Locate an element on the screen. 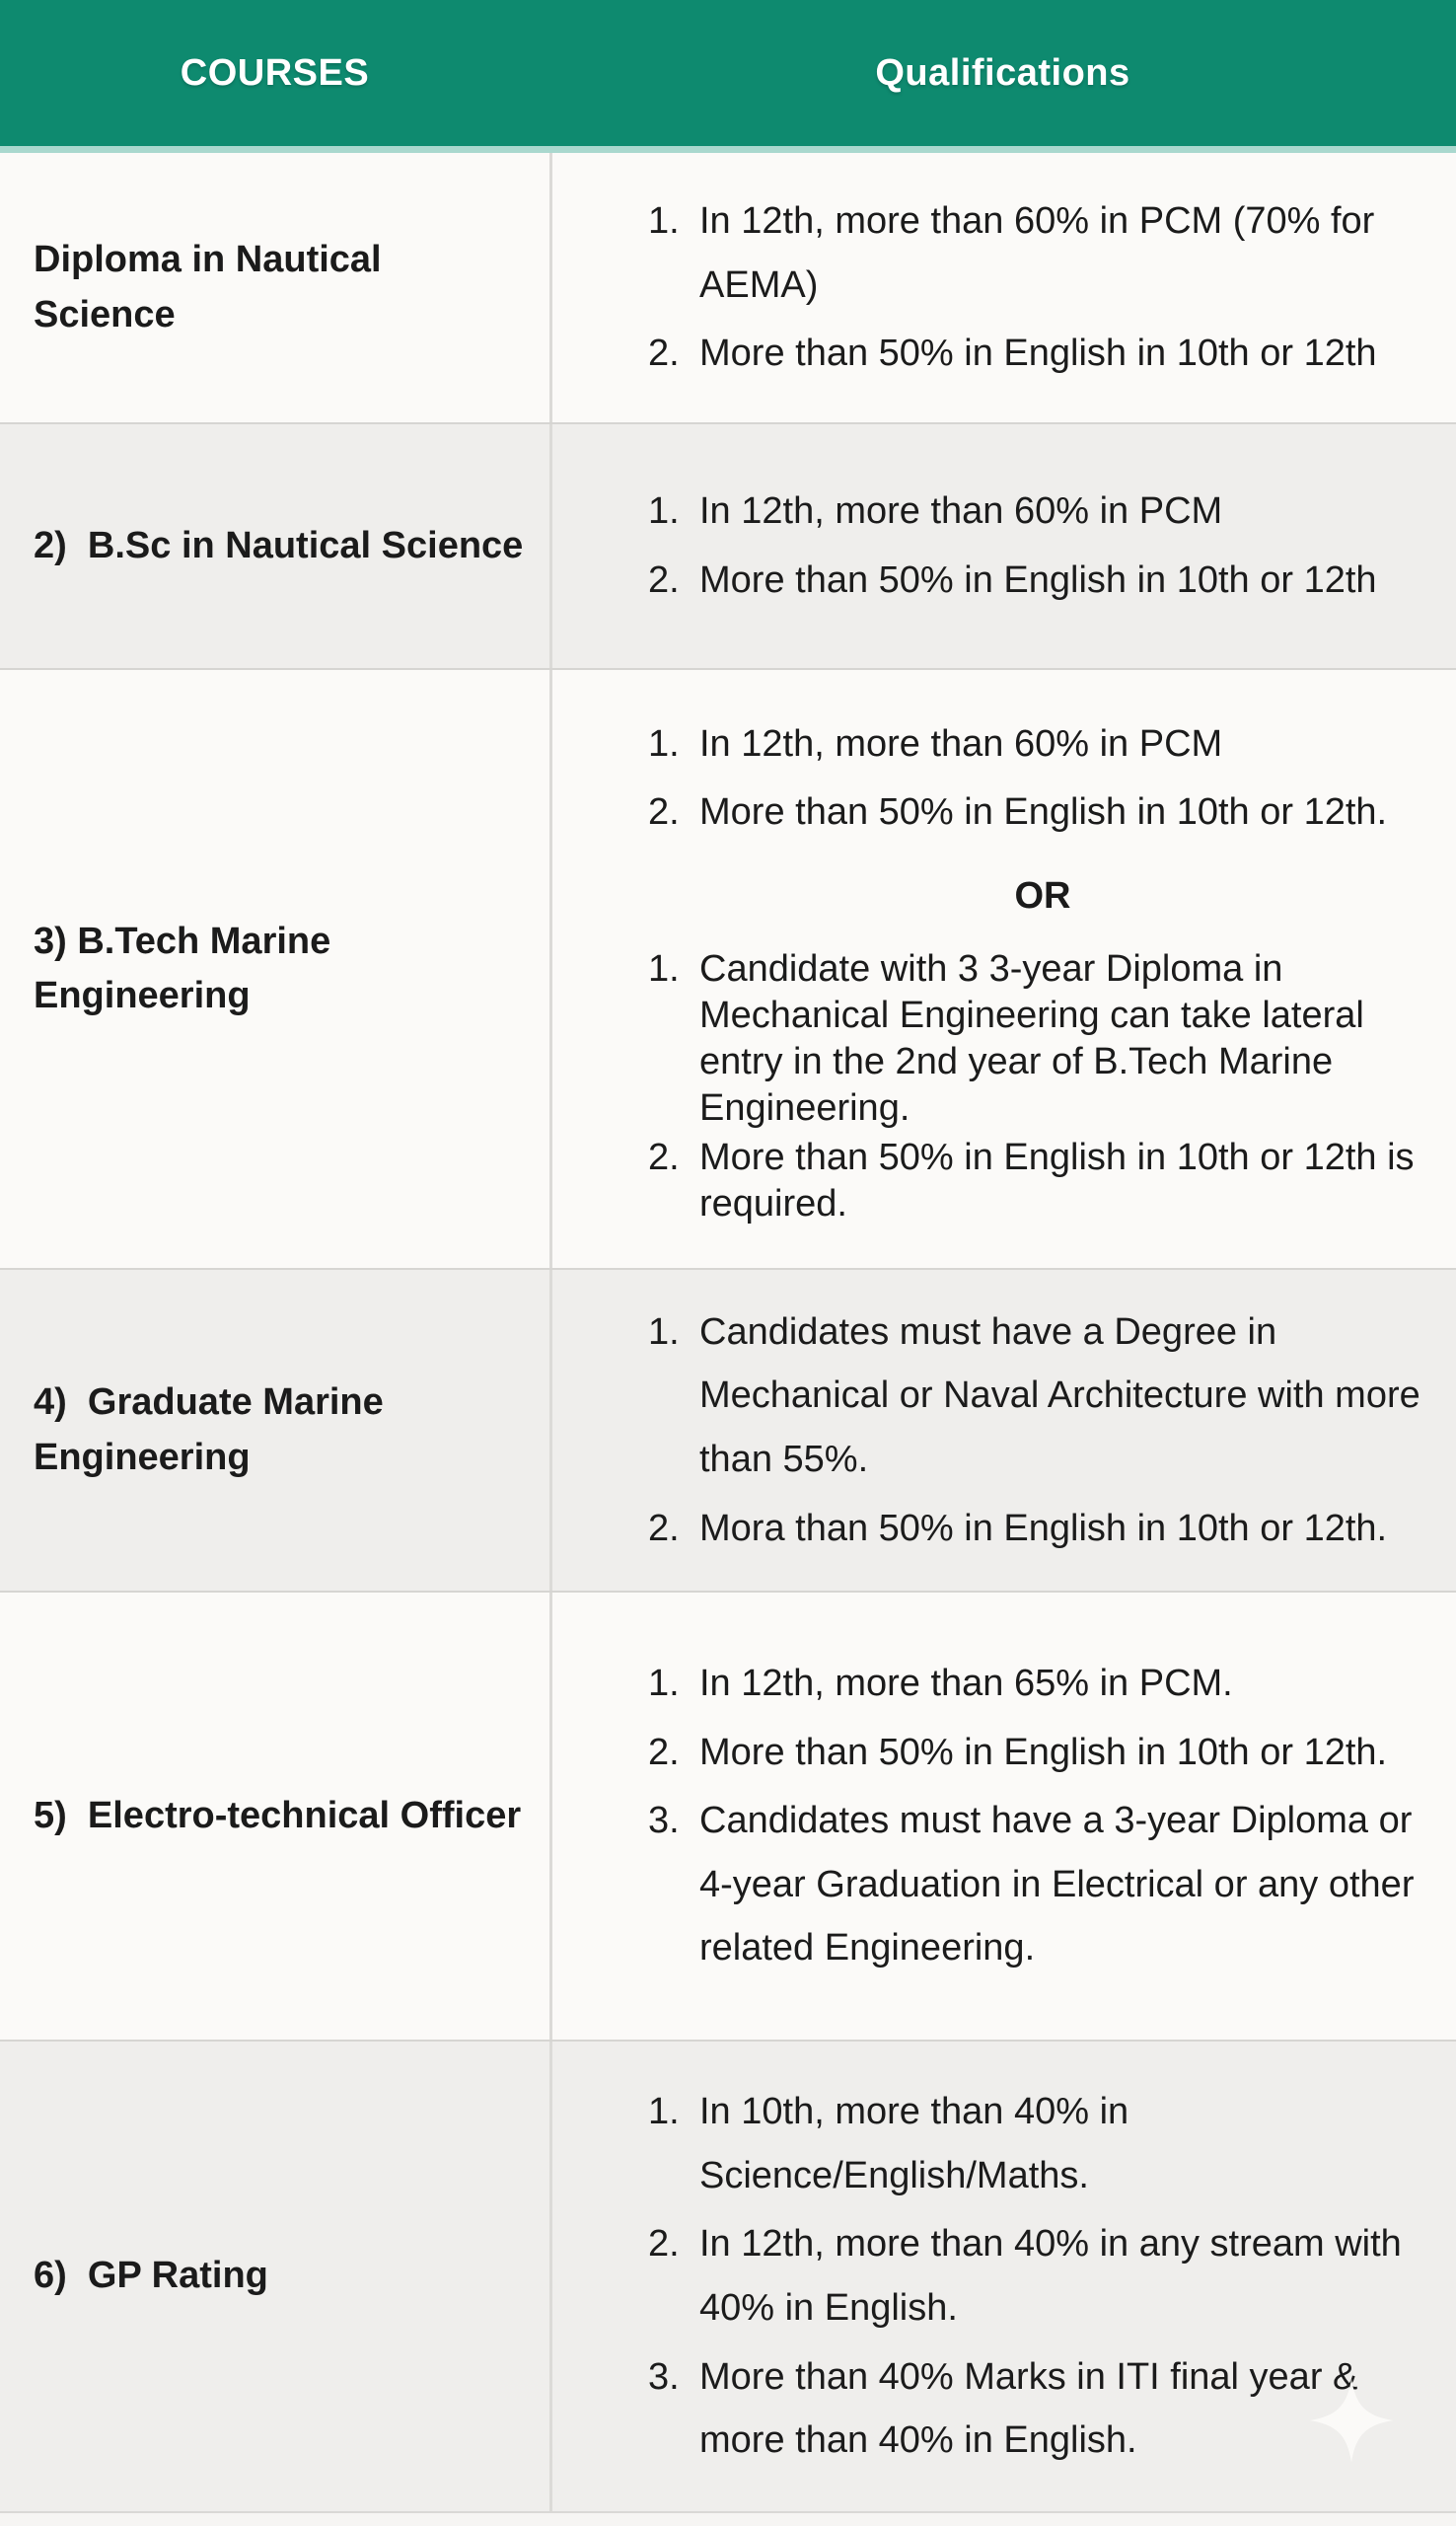 This screenshot has height=2526, width=1456. course-name: 6) GP Rating is located at coordinates (151, 2276).